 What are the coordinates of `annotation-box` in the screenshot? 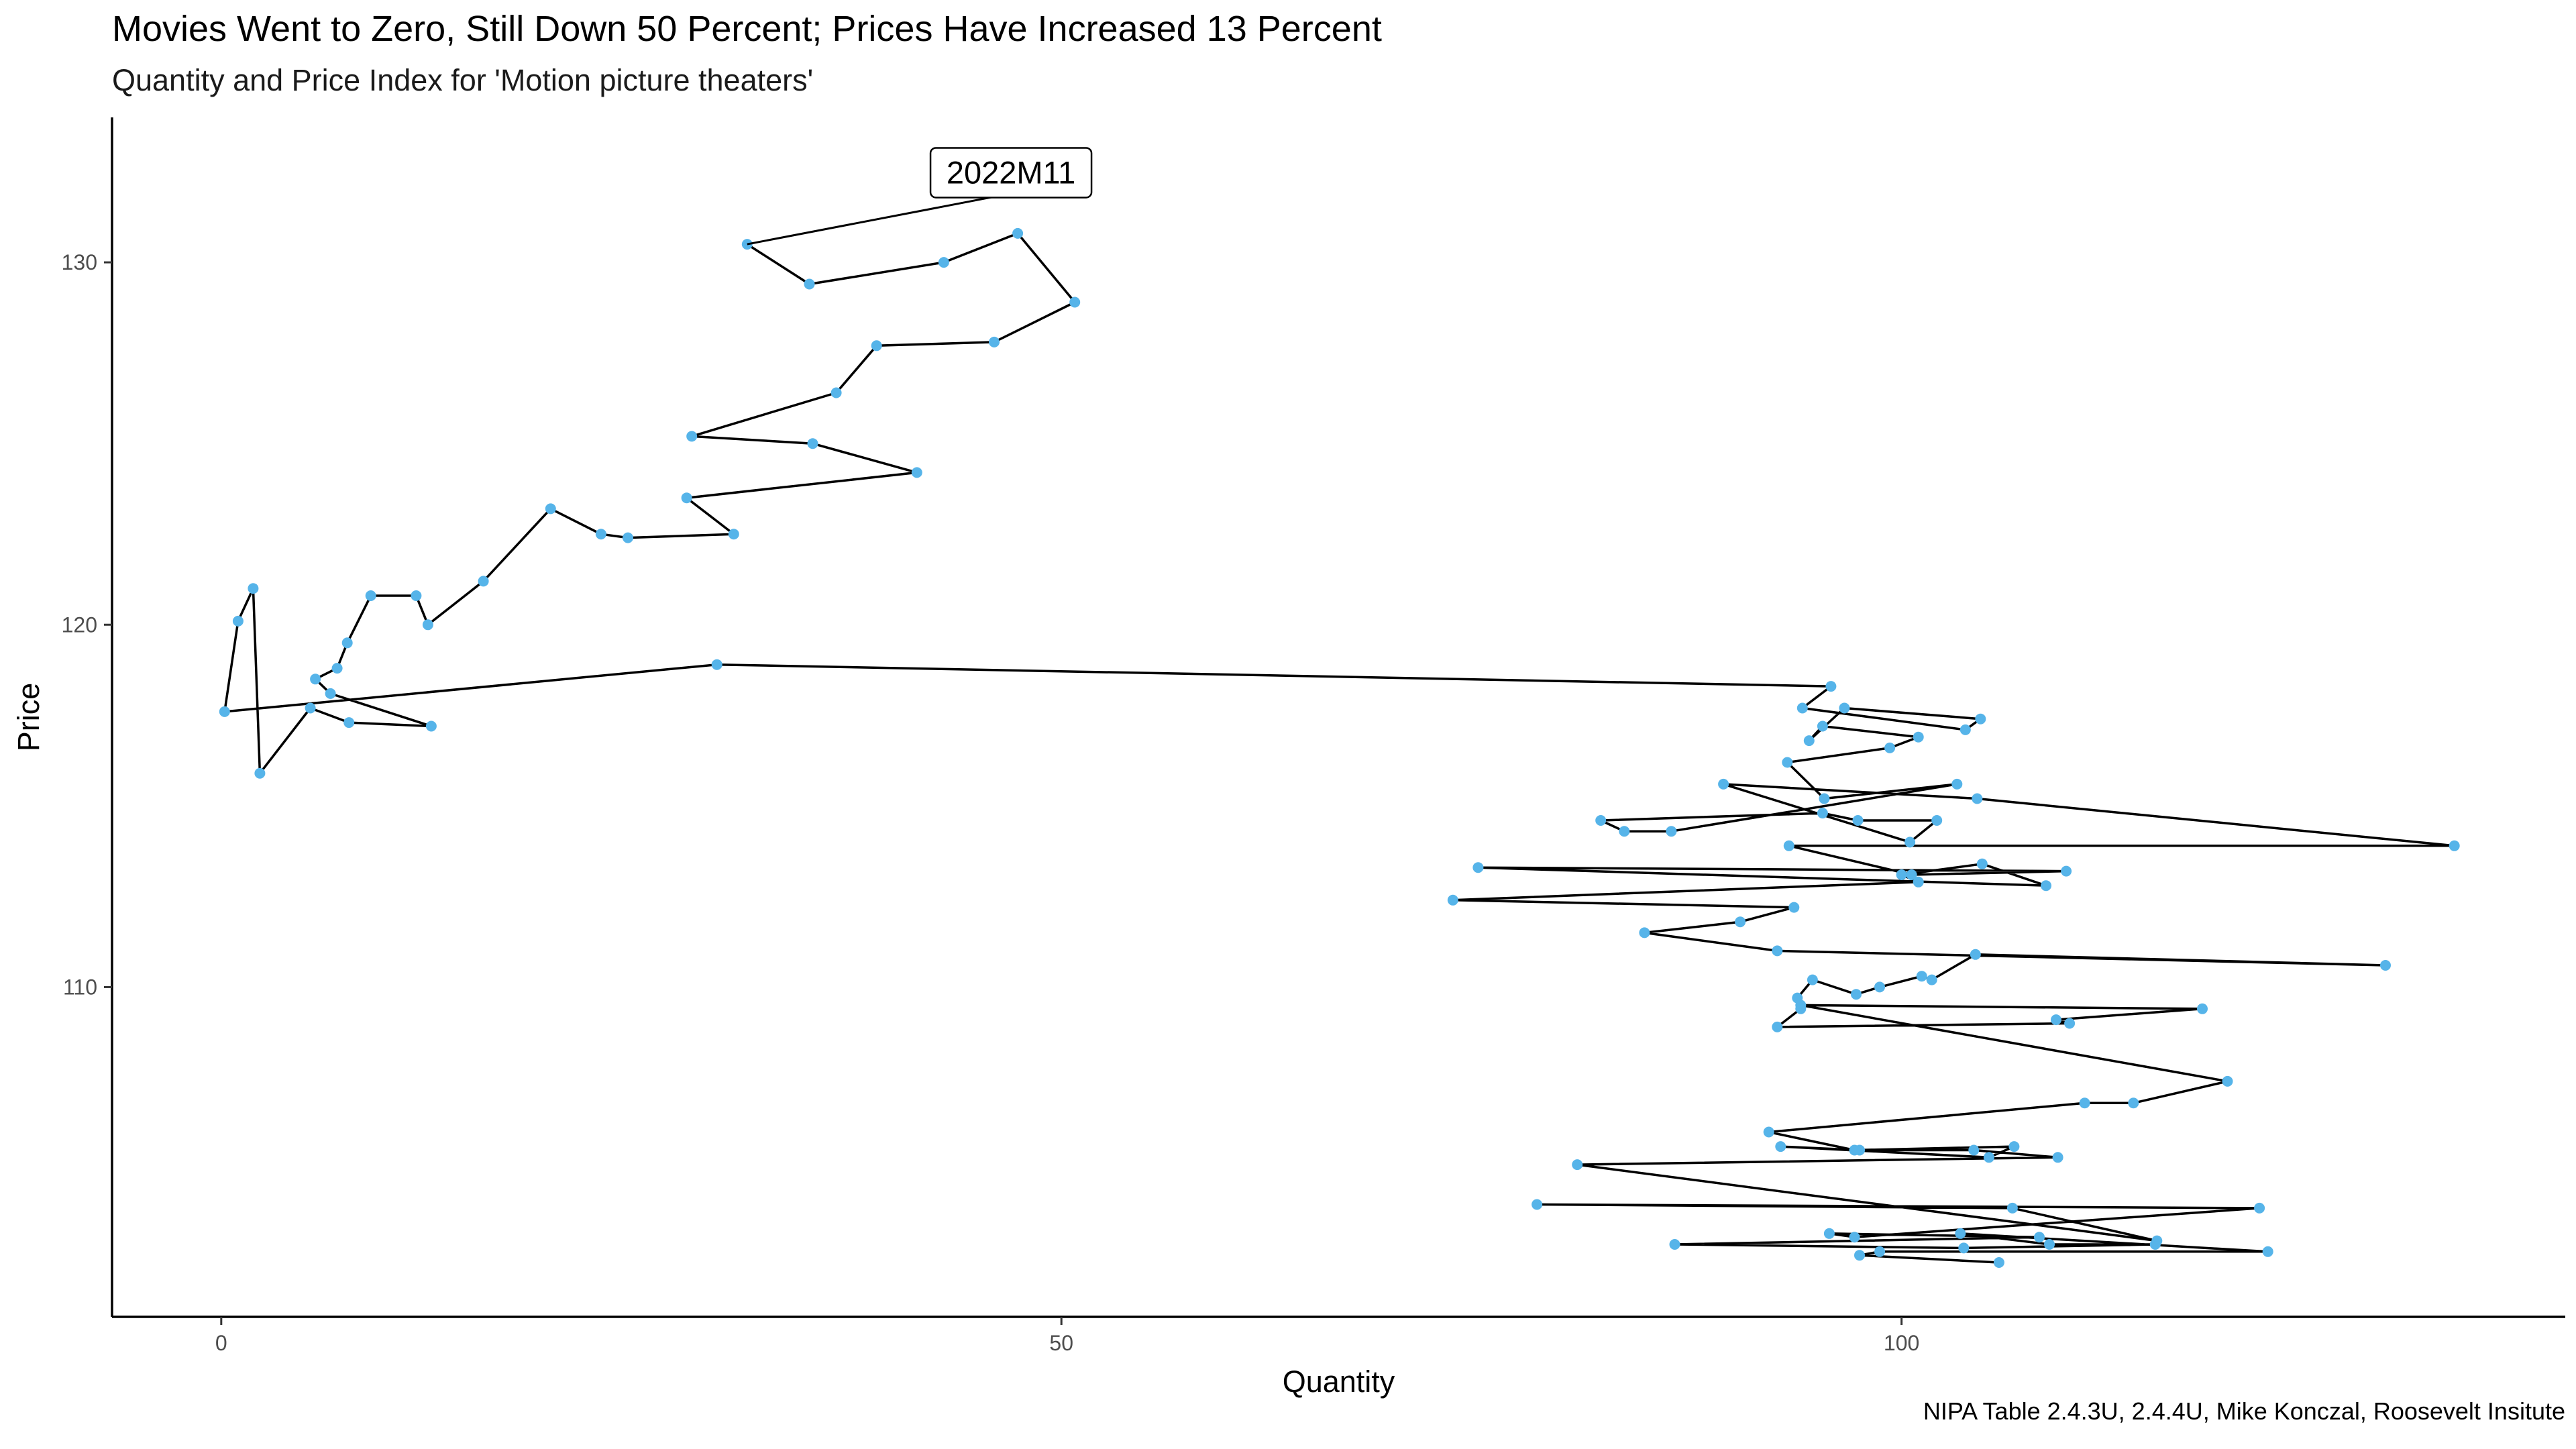 It's located at (1011, 173).